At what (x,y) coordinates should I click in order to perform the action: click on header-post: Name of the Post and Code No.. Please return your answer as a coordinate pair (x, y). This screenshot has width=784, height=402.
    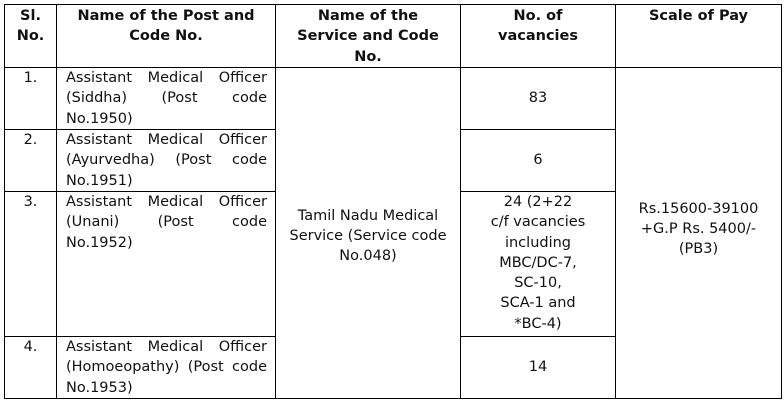
    Looking at the image, I should click on (166, 36).